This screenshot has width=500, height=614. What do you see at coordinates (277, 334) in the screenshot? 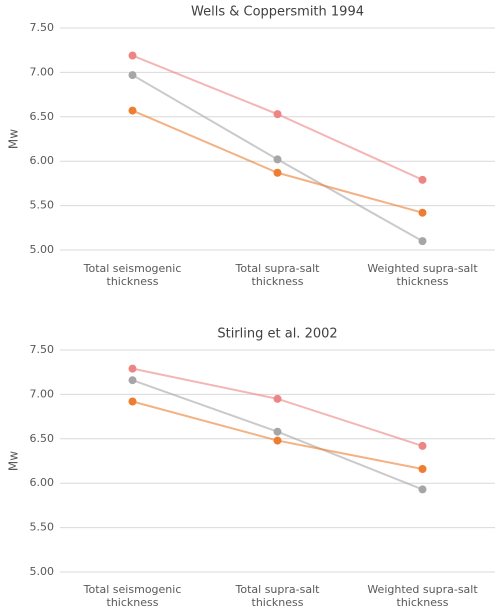
I see `chart-title: Stirling et al. 2002` at bounding box center [277, 334].